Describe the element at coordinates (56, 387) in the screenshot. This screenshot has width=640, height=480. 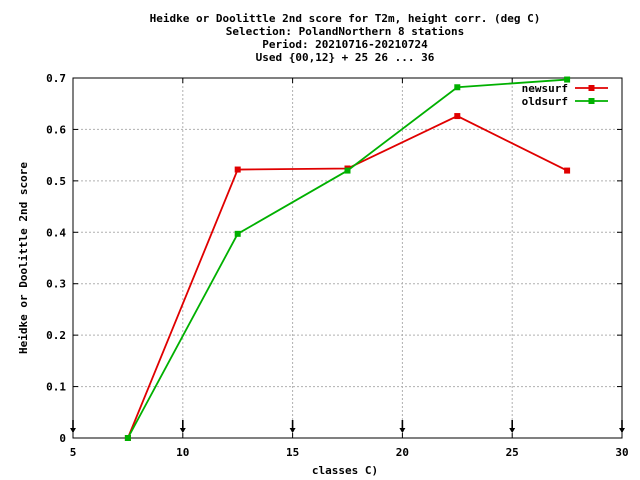
I see `y-tick-label: 0.1` at that location.